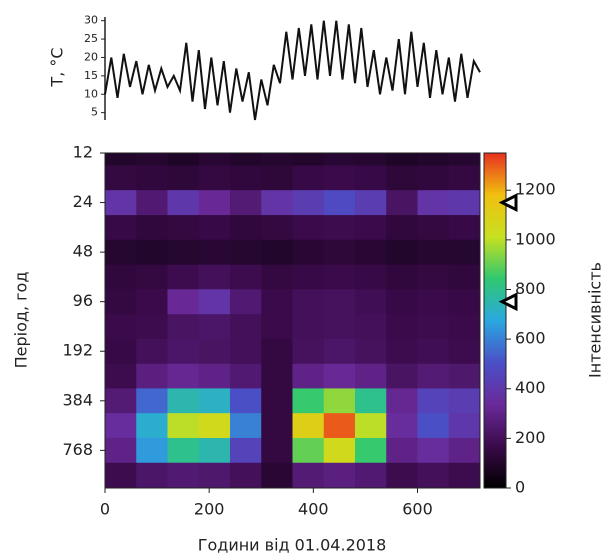 This screenshot has width=611, height=560. I want to click on y-tick-label: 24, so click(83, 201).